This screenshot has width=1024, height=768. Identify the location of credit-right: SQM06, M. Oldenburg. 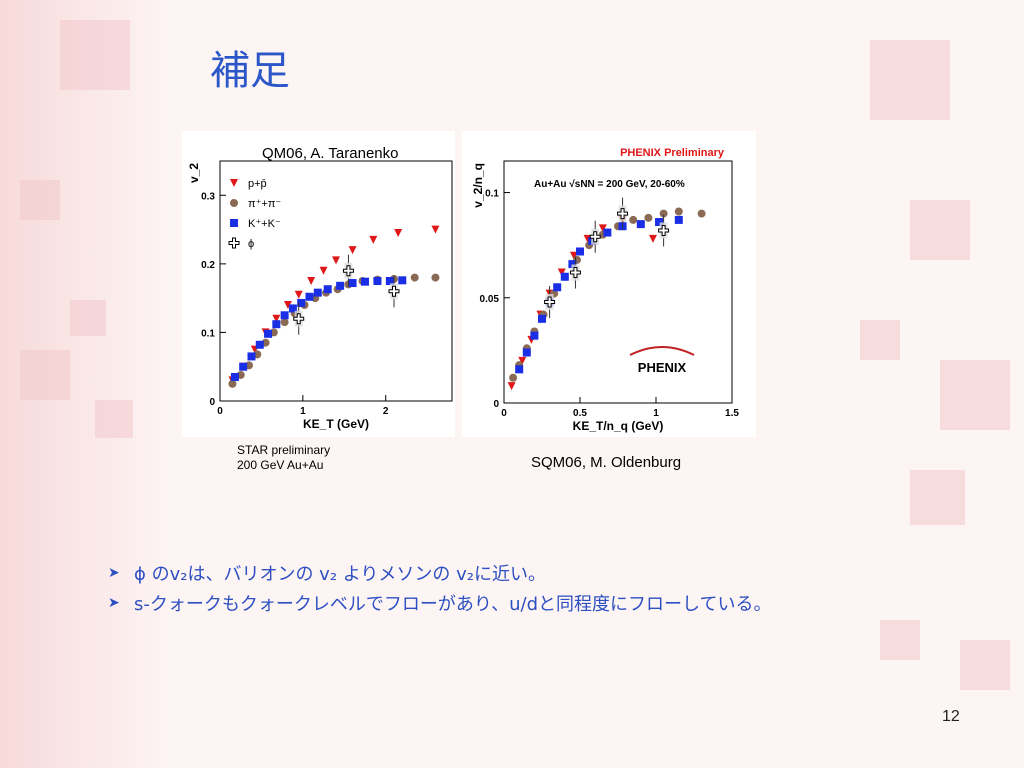
(606, 462).